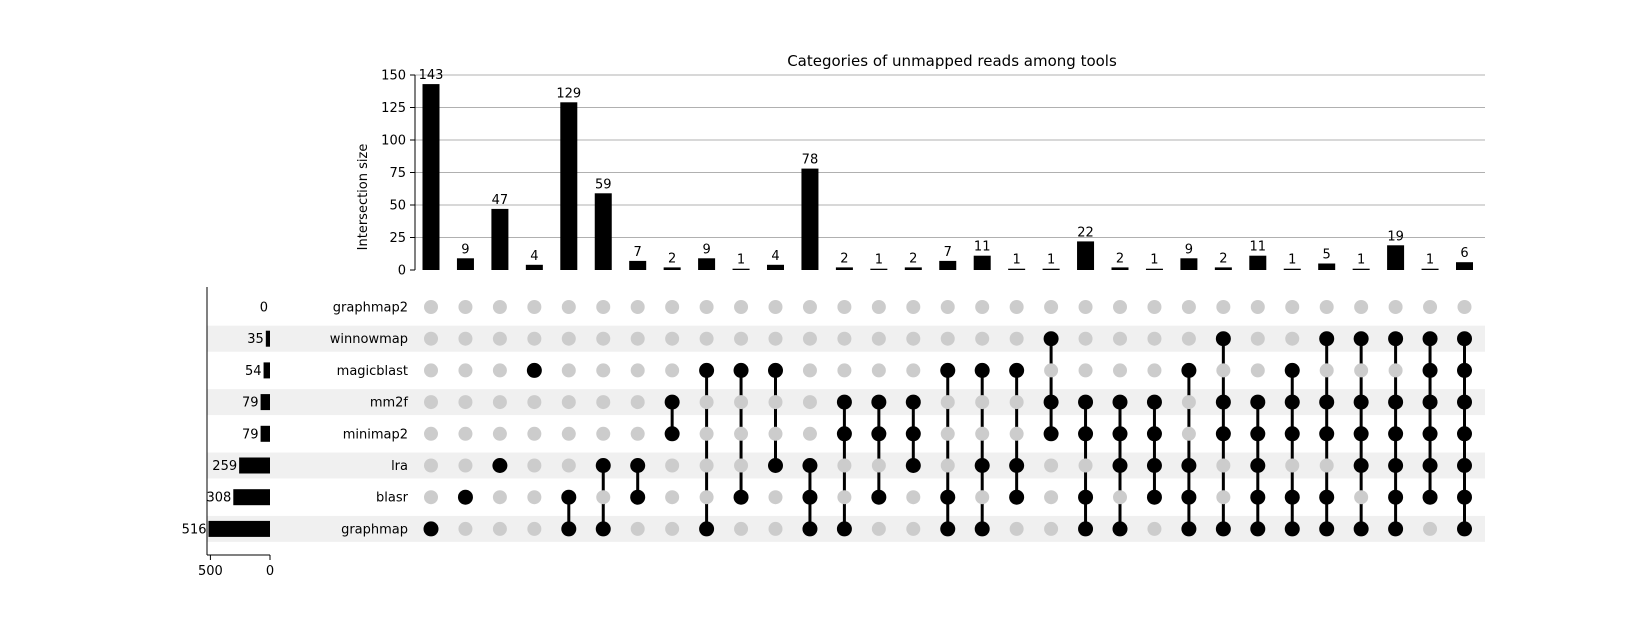 This screenshot has height=622, width=1644. I want to click on set-name-label: magicblast, so click(372, 371).